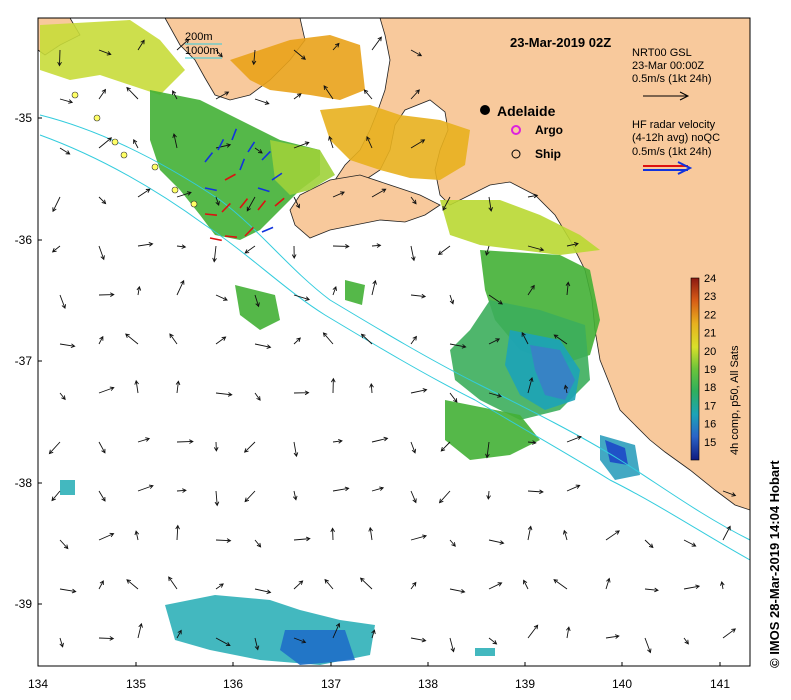 The image size is (791, 700). Describe the element at coordinates (676, 138) in the screenshot. I see `radar-legend-line-2: (4-12h avg) noQC` at that location.